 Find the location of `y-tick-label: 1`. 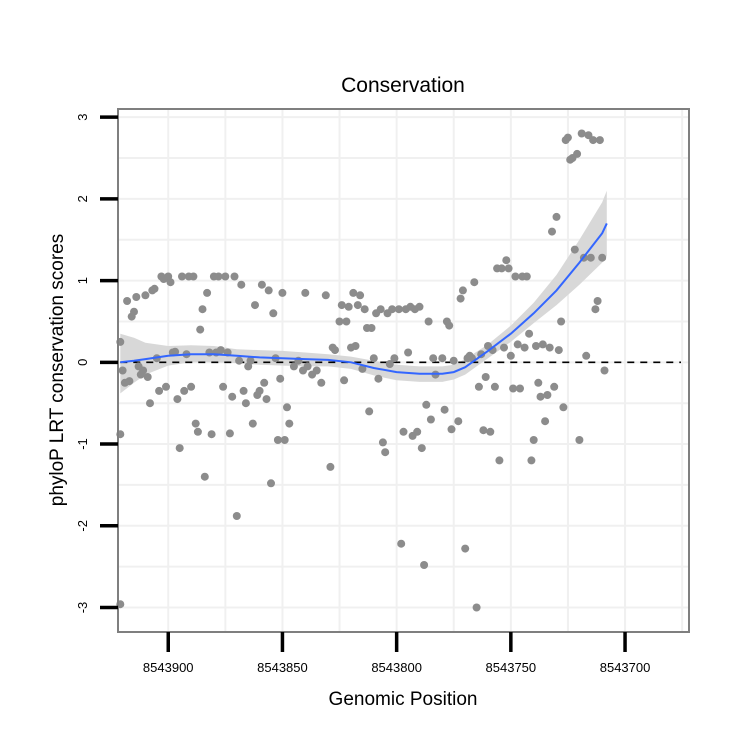

y-tick-label: 1 is located at coordinates (82, 280).